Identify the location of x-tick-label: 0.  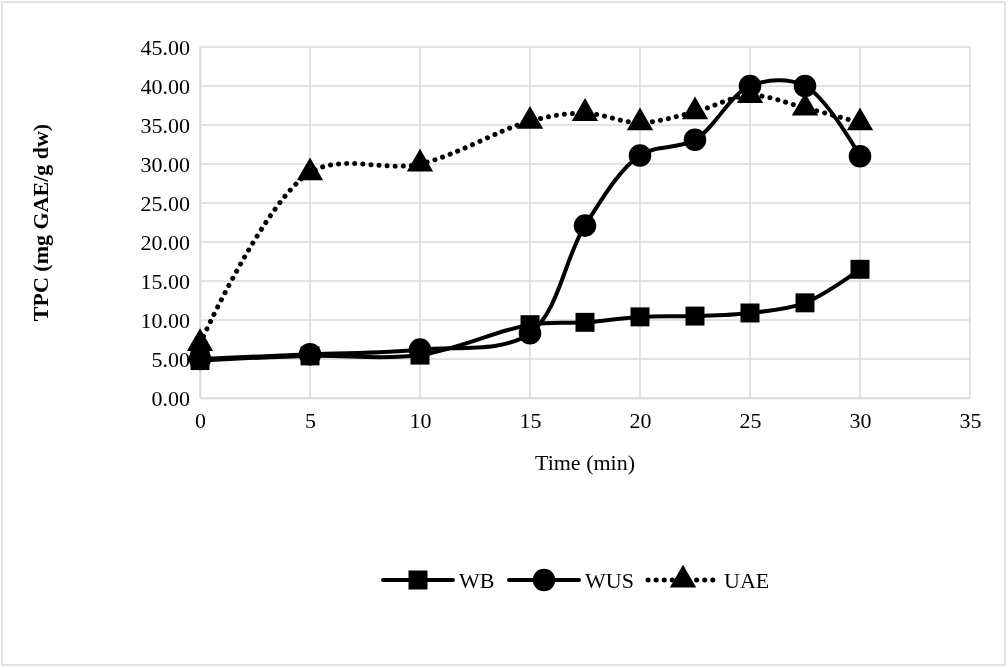
(200, 420).